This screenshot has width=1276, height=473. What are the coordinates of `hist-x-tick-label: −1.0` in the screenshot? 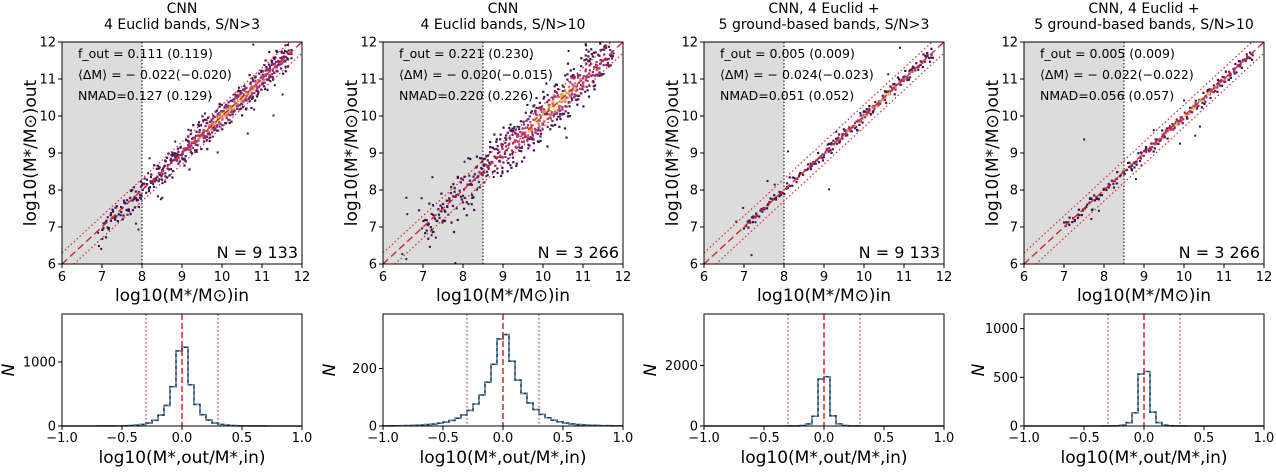 It's located at (1024, 438).